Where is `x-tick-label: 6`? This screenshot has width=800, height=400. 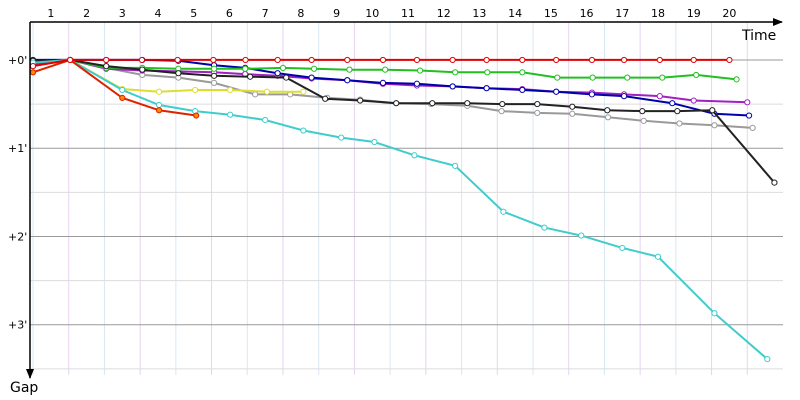
x-tick-label: 6 is located at coordinates (229, 13).